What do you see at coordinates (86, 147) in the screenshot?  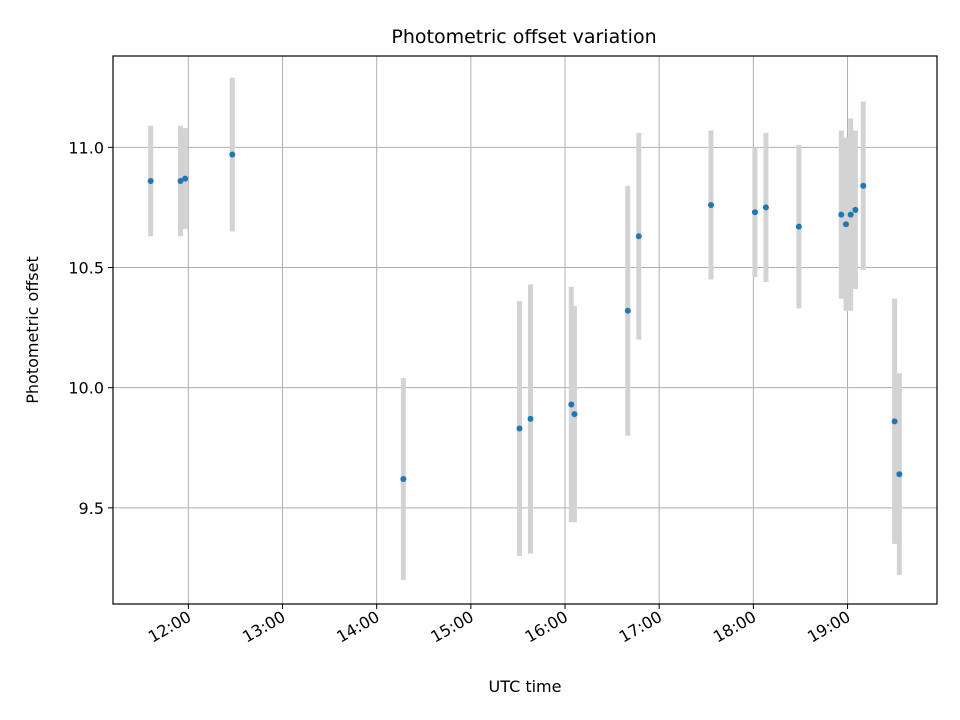 I see `y-tick-label: 11.0` at bounding box center [86, 147].